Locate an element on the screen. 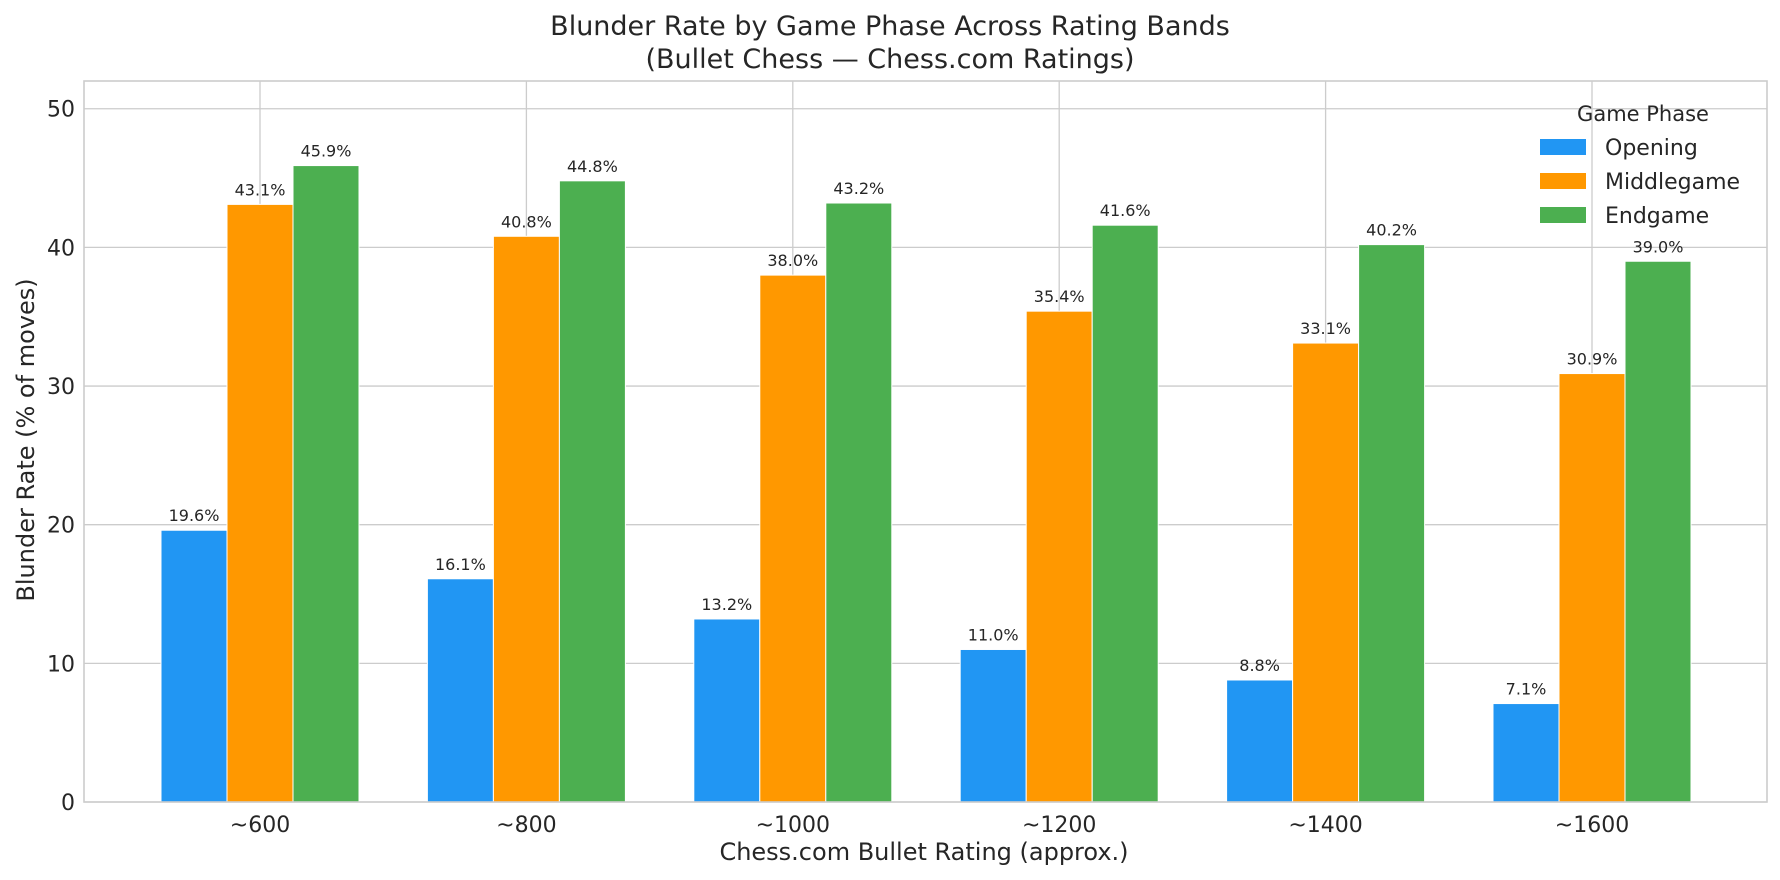 This screenshot has height=880, width=1780. legend: Game Phase Opening Middlegame Endgame is located at coordinates (1640, 165).